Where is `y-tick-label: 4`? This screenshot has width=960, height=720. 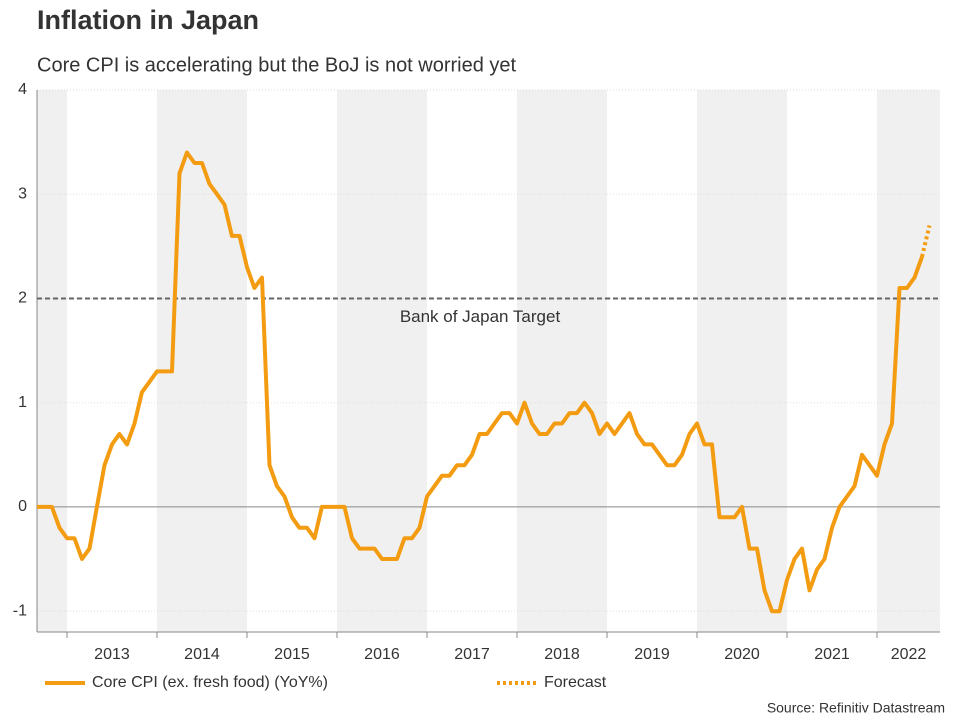
y-tick-label: 4 is located at coordinates (22, 89).